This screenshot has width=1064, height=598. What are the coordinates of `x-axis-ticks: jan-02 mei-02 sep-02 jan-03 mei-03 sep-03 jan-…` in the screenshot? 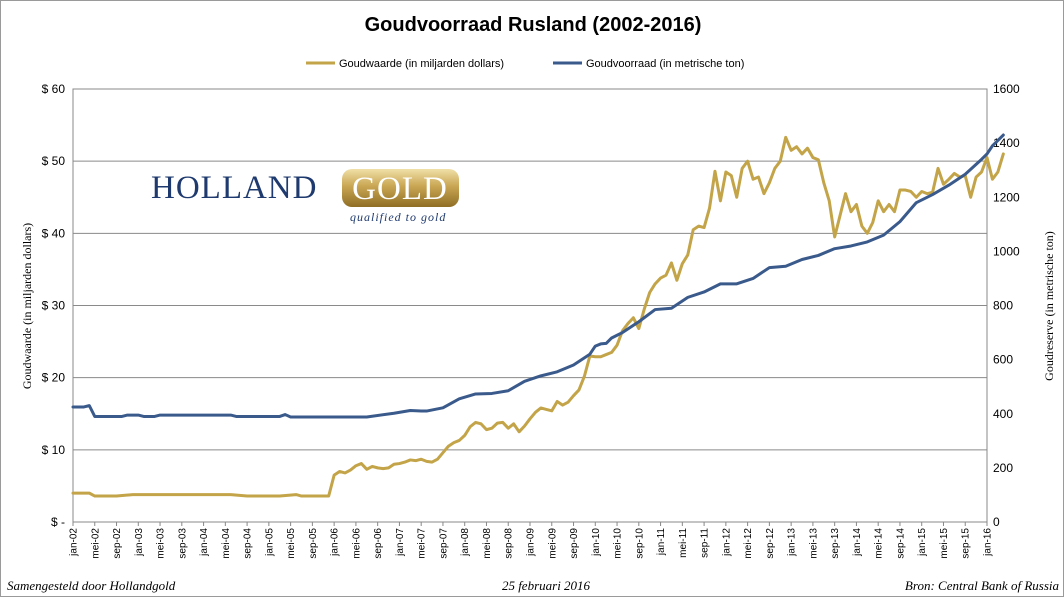 It's located at (531, 540).